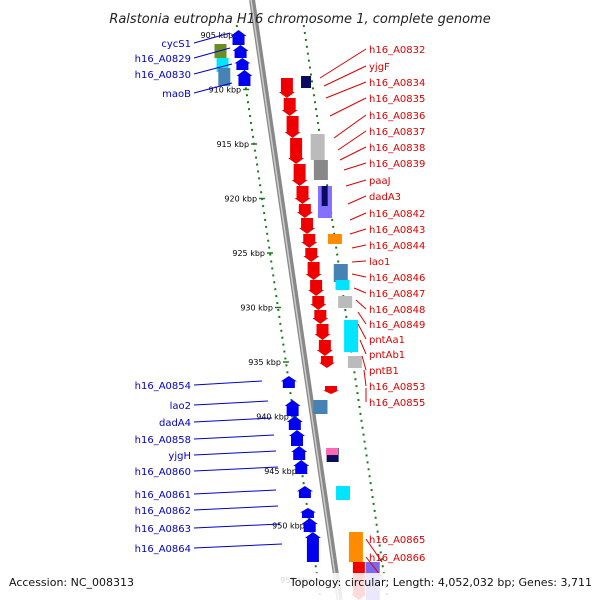  I want to click on gene-label: pntB1, so click(384, 371).